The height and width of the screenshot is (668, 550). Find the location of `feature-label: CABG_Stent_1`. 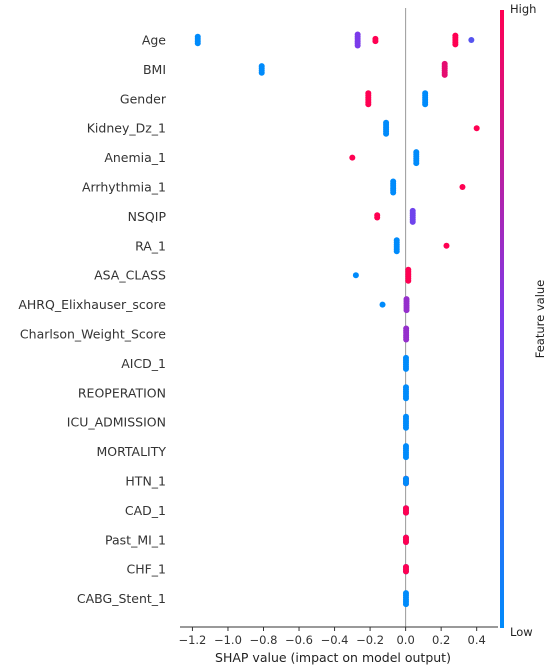

feature-label: CABG_Stent_1 is located at coordinates (121, 598).